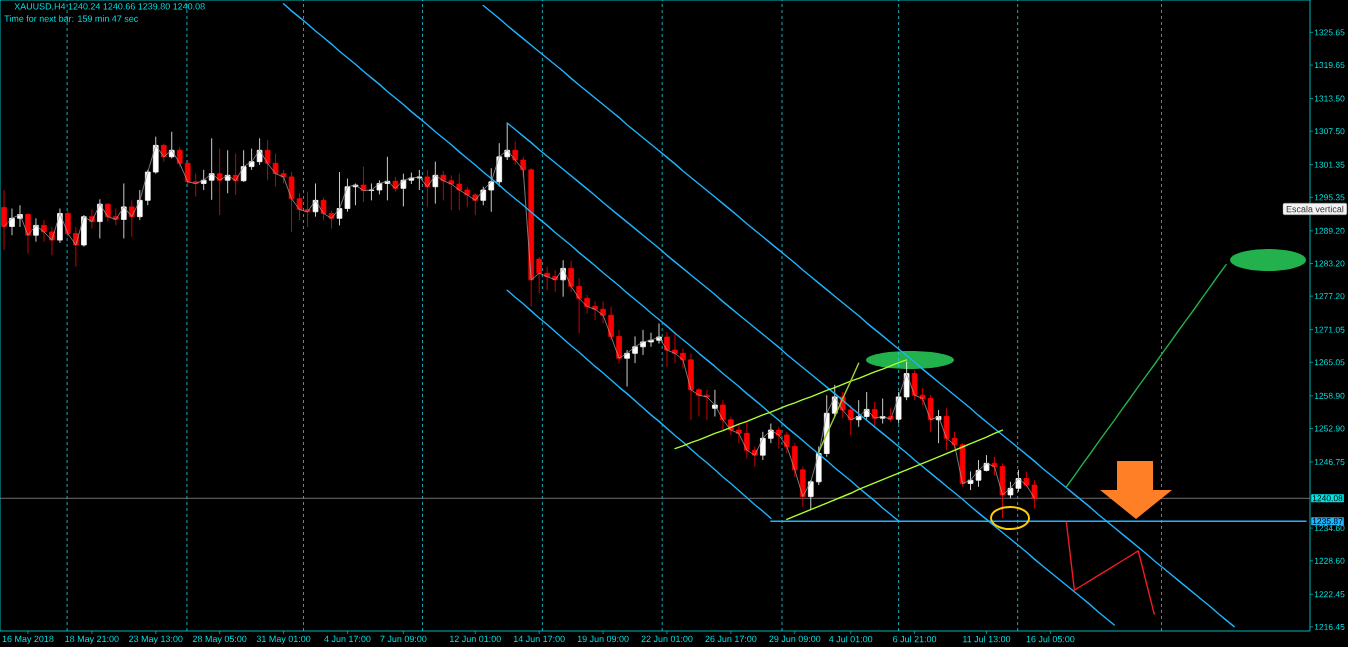 Image resolution: width=1348 pixels, height=647 pixels. What do you see at coordinates (539, 639) in the screenshot?
I see `x-tick-label: 14 Jun 17:00` at bounding box center [539, 639].